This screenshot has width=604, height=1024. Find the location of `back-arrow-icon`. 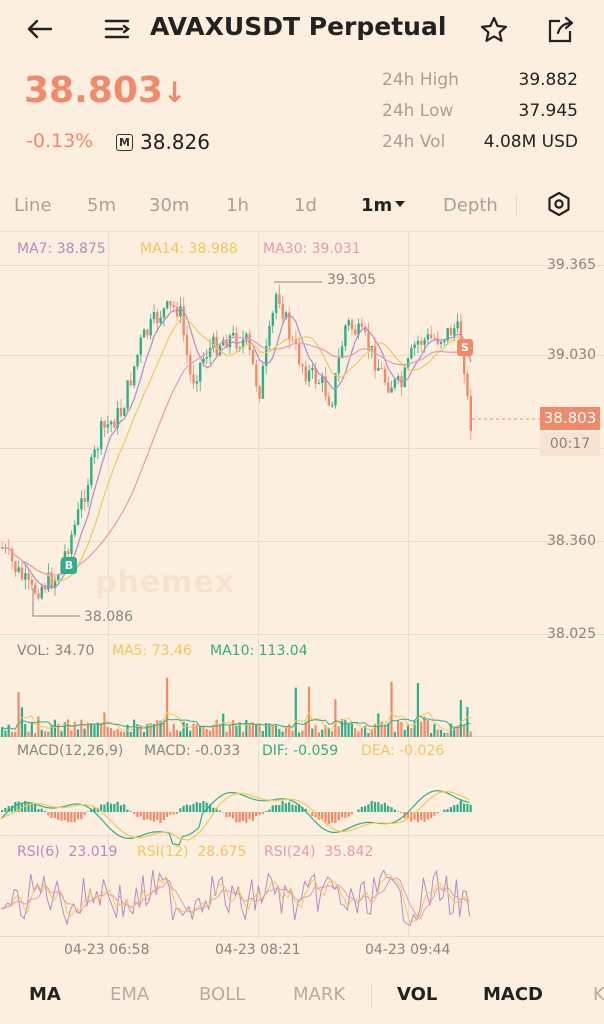

back-arrow-icon is located at coordinates (40, 29).